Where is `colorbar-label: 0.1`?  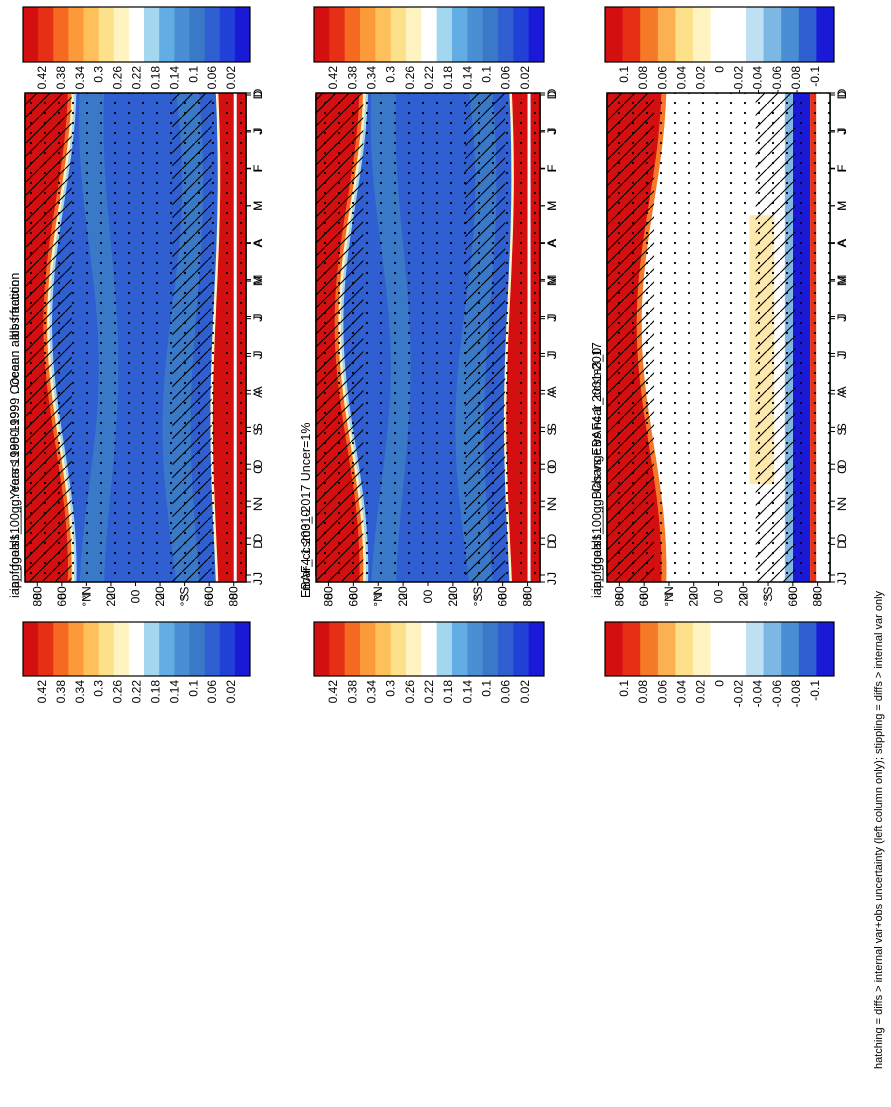
colorbar-label: 0.1 is located at coordinates (487, 688).